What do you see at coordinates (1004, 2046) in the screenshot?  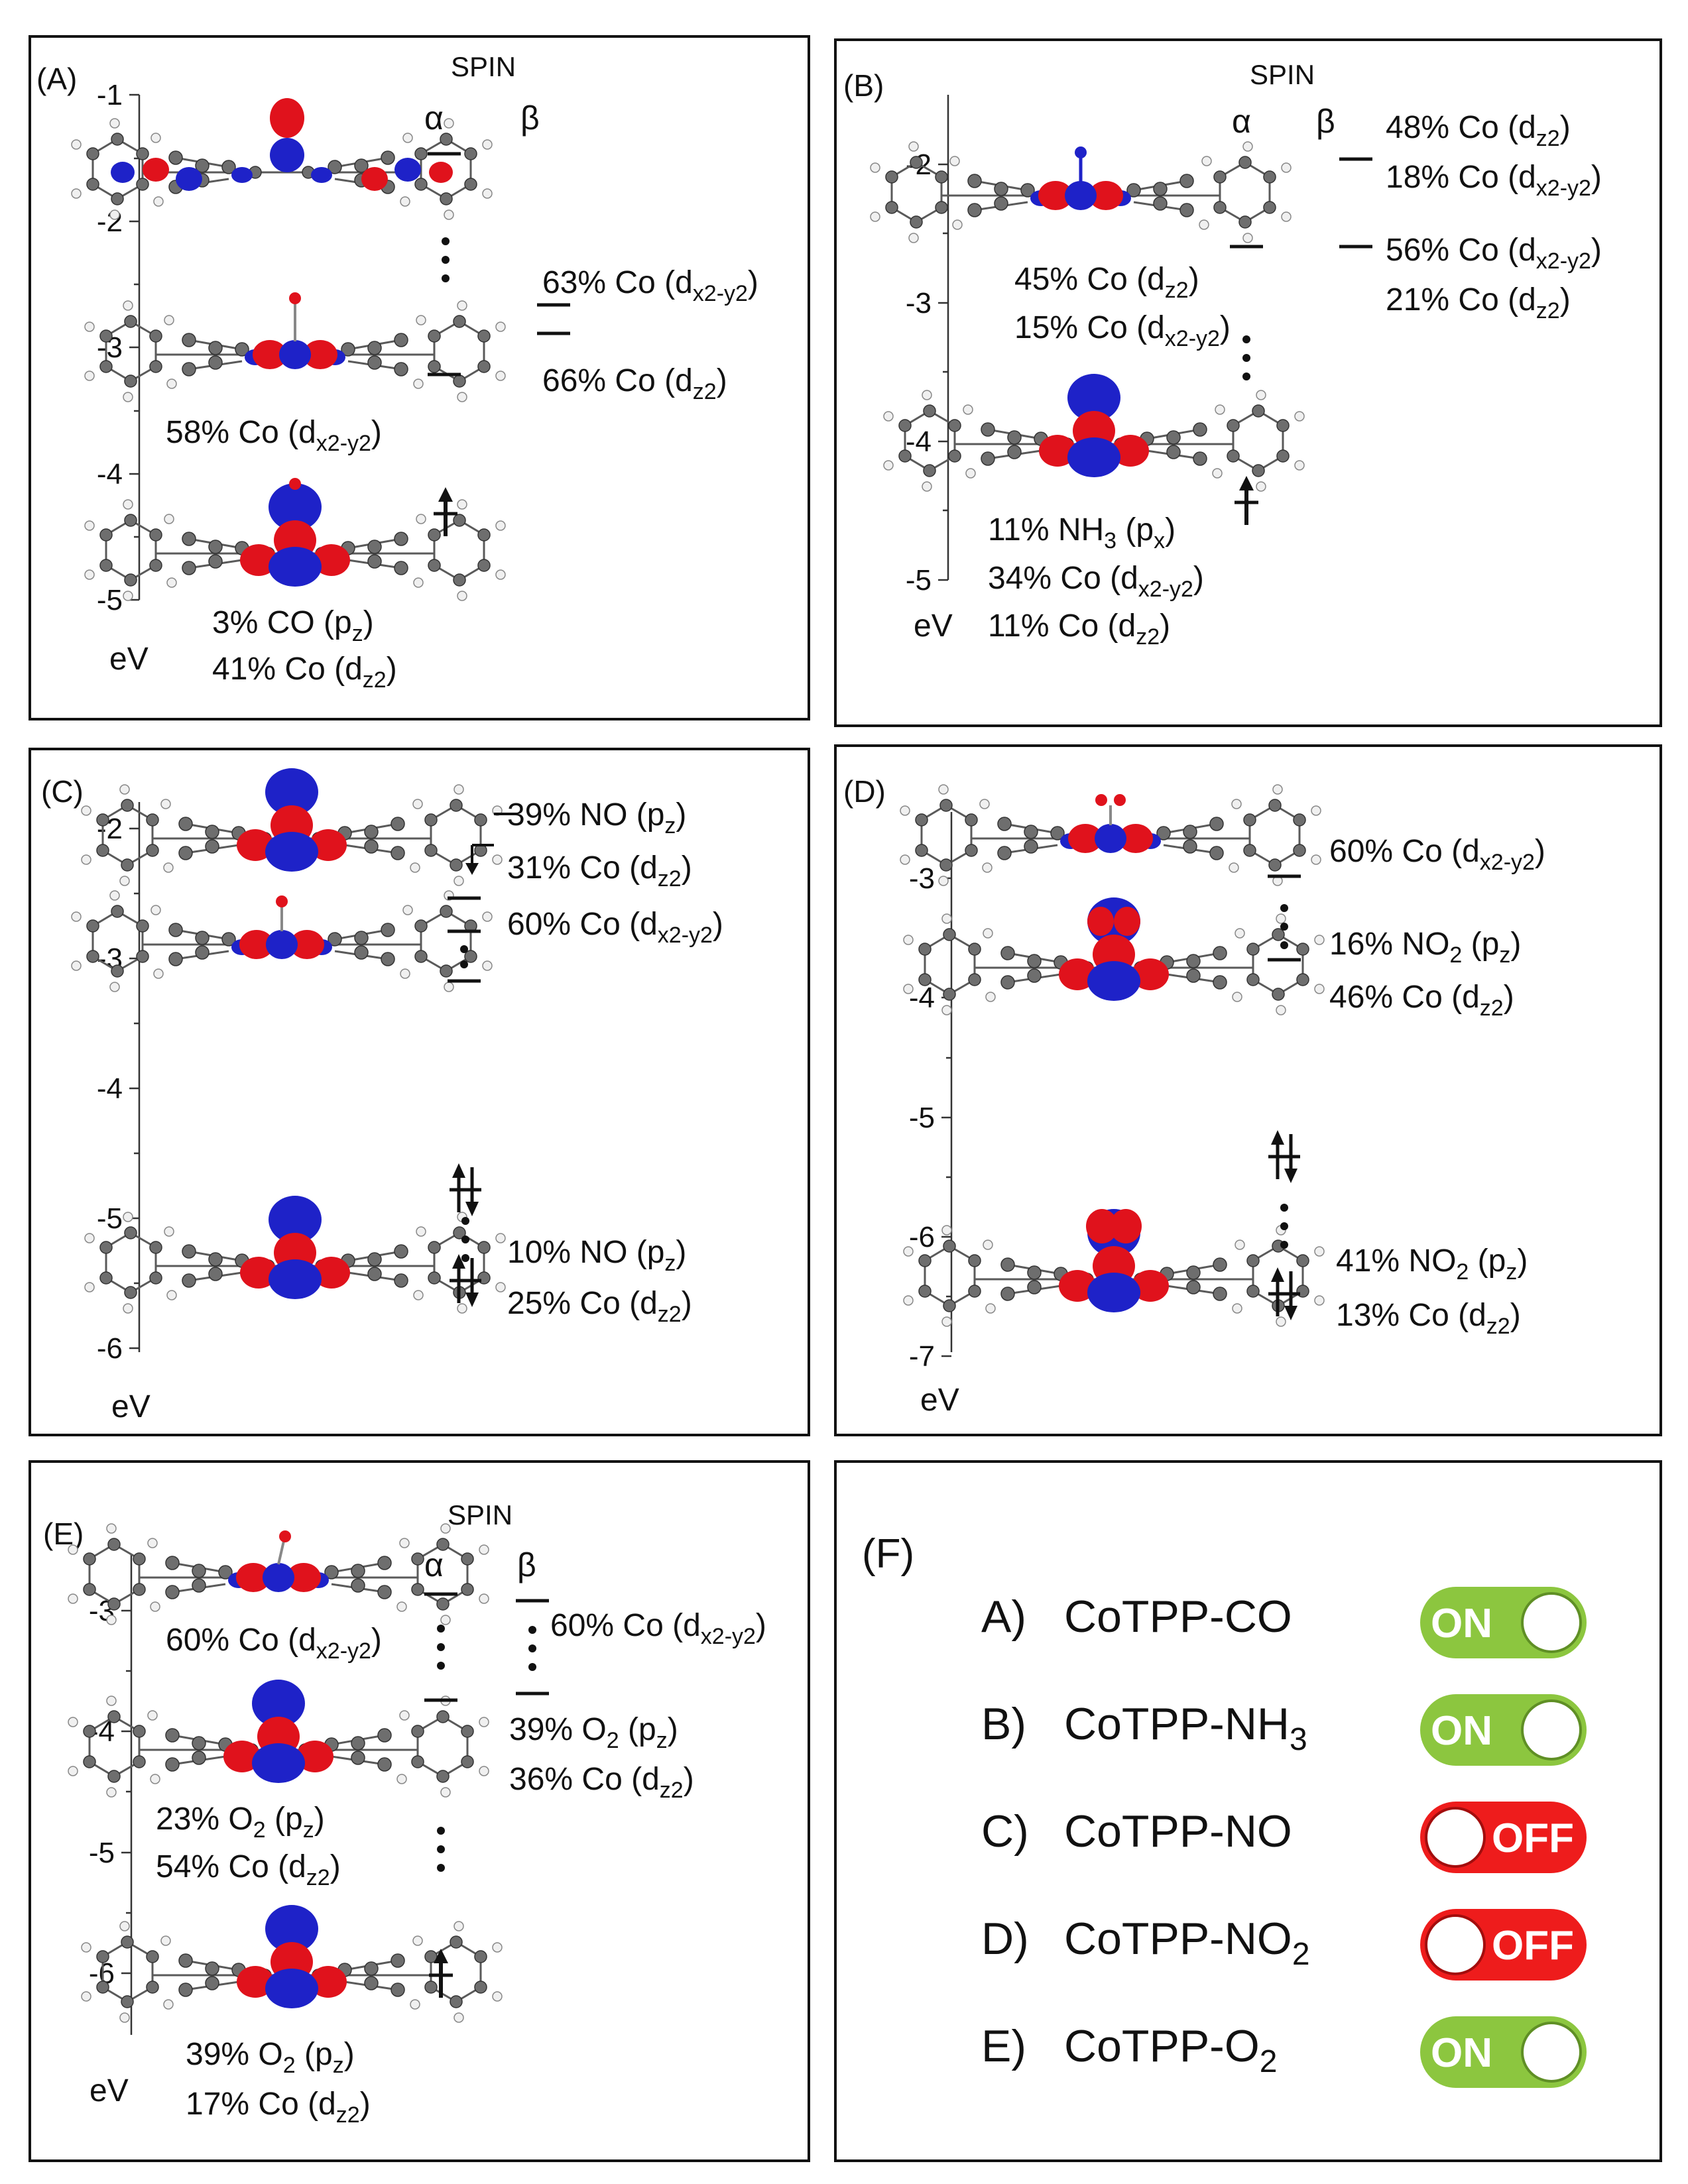 I see `row-letter: E)` at bounding box center [1004, 2046].